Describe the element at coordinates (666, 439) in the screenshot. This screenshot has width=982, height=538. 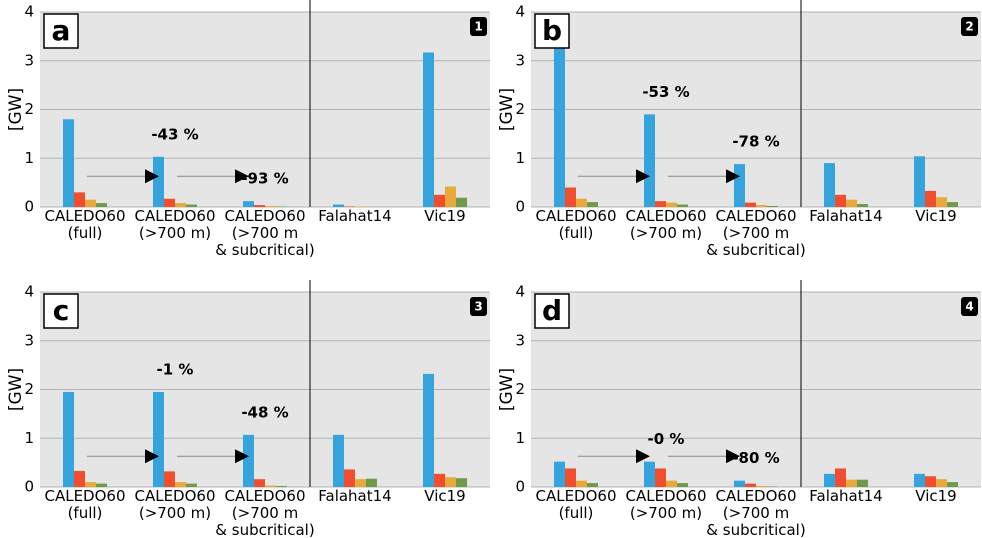
I see `annotation: -0 %` at that location.